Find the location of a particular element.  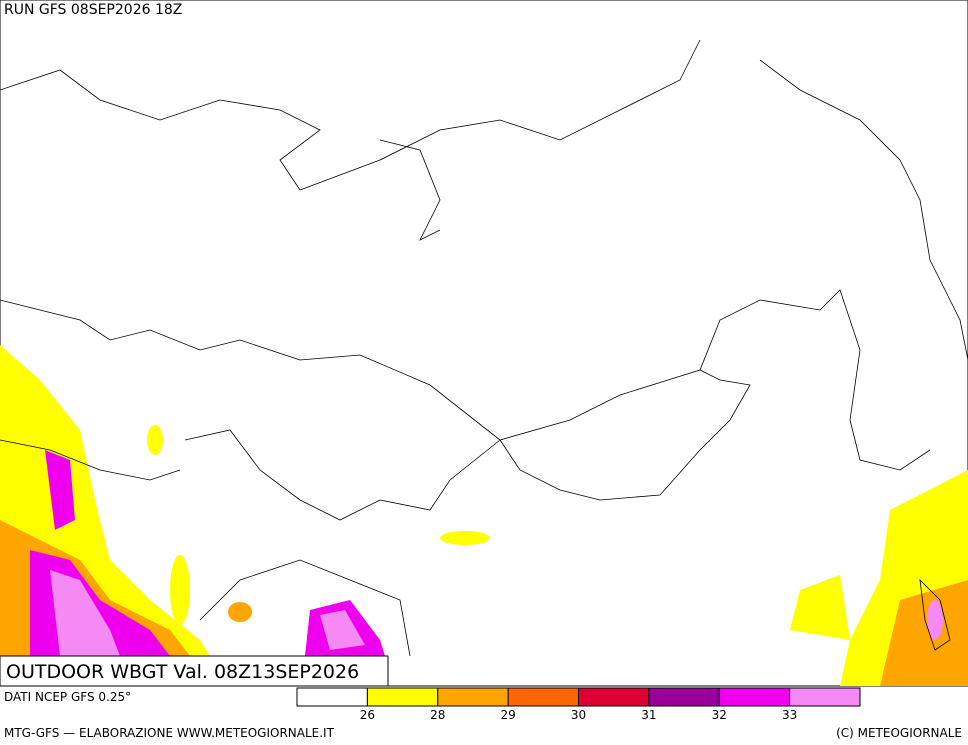

legend: 26 28 29 30 31 32 33 is located at coordinates (578, 704).